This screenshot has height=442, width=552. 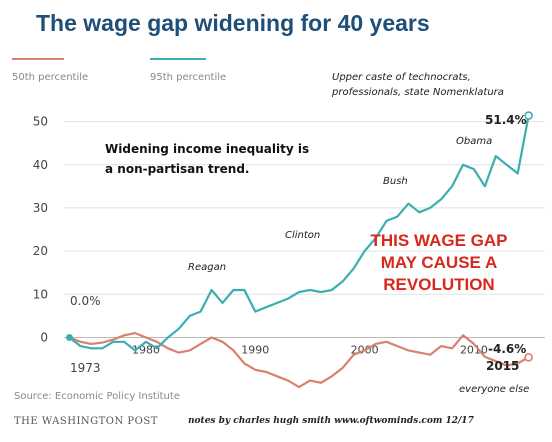 I want to click on end-value-95th: 51.4%, so click(x=506, y=120).